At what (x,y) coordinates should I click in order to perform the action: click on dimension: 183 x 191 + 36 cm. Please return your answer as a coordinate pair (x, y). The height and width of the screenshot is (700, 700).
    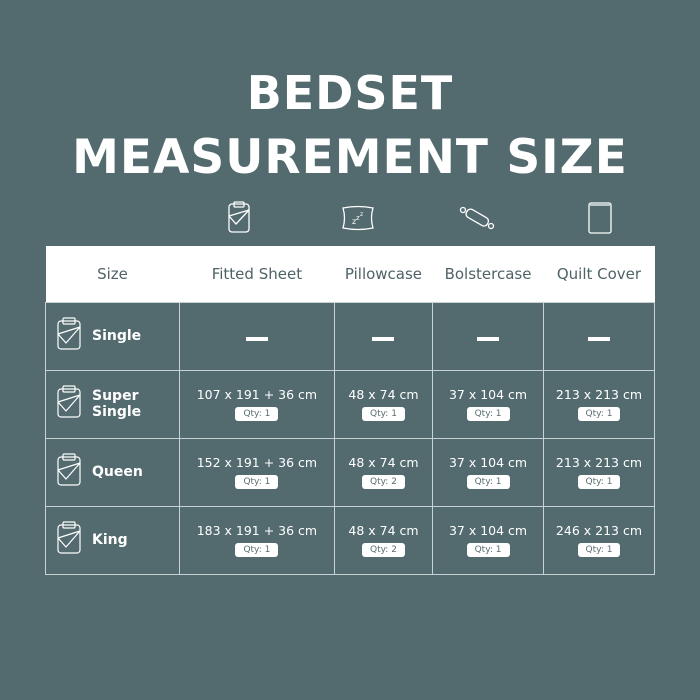
    Looking at the image, I should click on (257, 530).